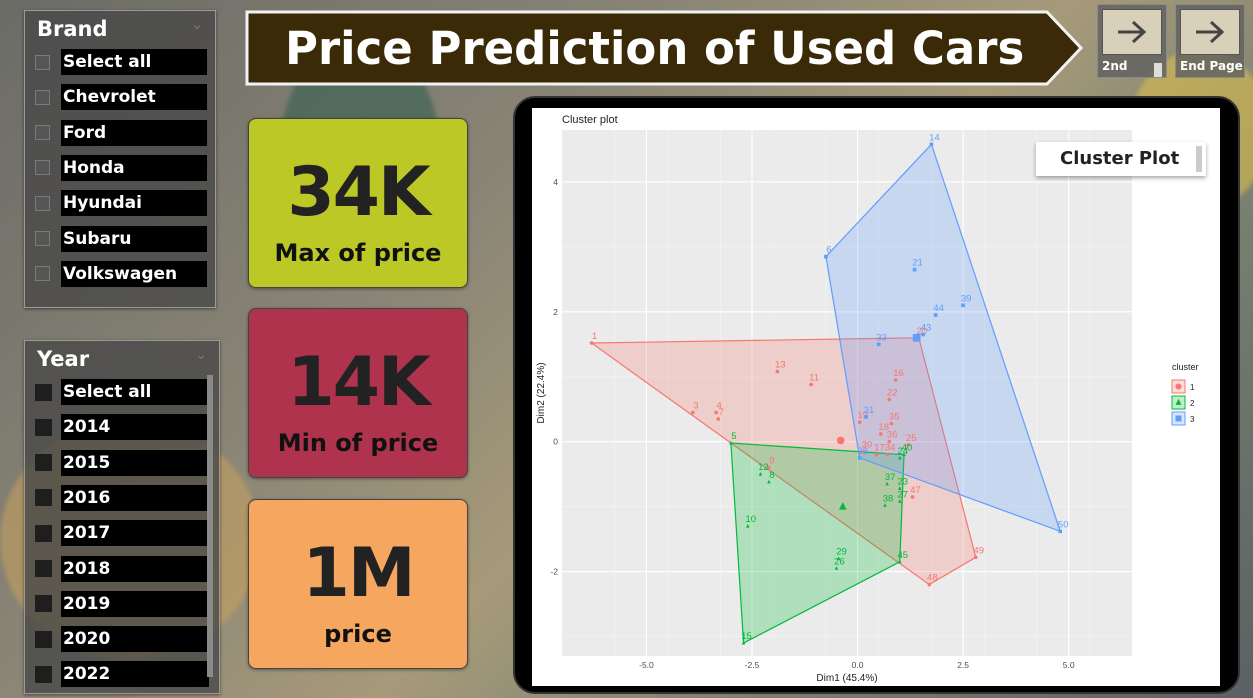 The height and width of the screenshot is (698, 1253). Describe the element at coordinates (134, 273) in the screenshot. I see `option-label: Volkswagen` at that location.